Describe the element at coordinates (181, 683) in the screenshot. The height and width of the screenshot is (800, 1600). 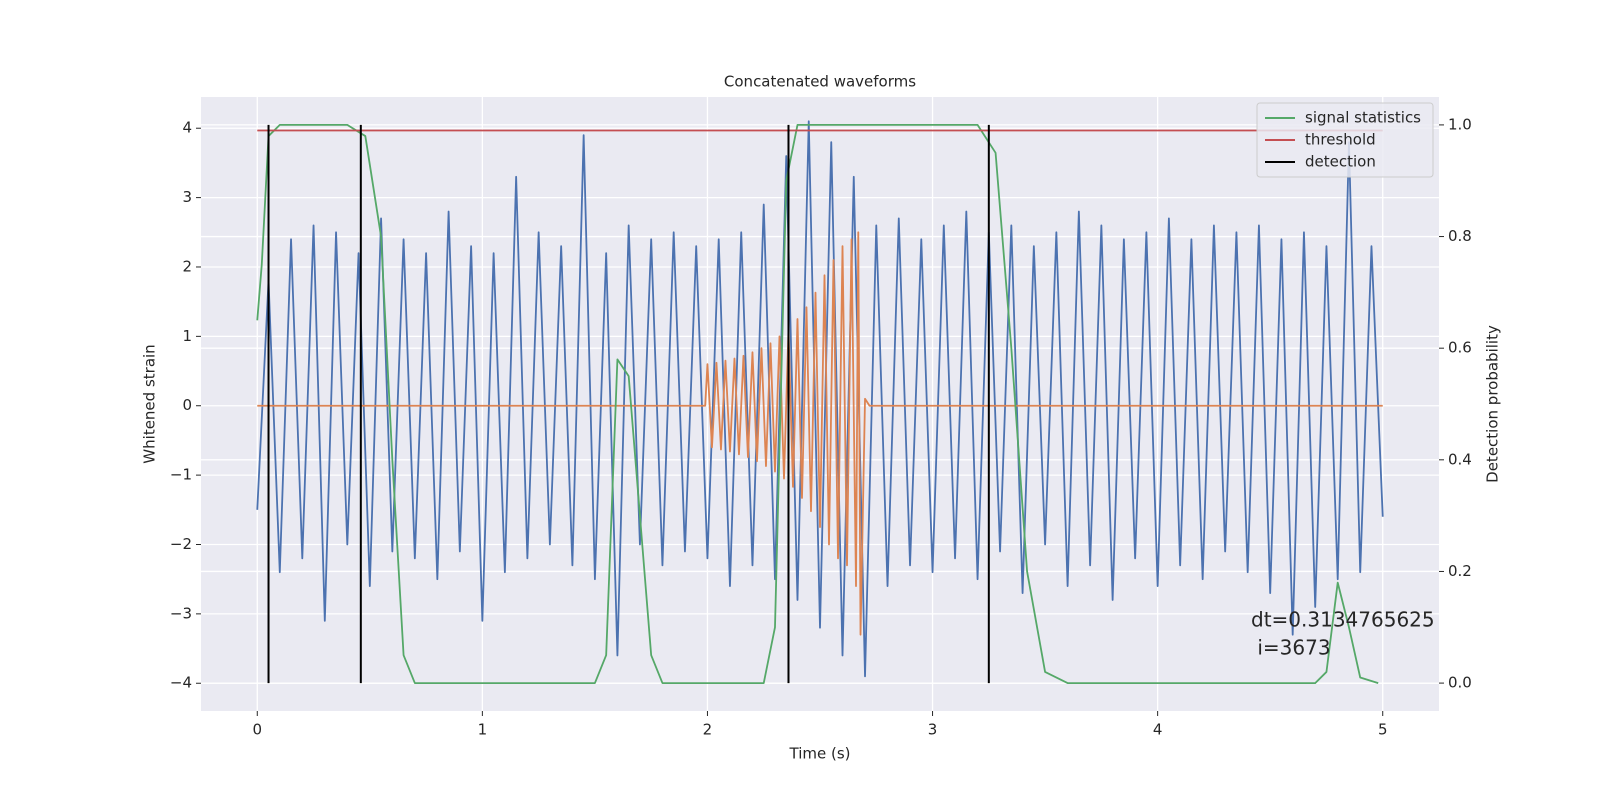
I see `y-tick-label: −4` at that location.